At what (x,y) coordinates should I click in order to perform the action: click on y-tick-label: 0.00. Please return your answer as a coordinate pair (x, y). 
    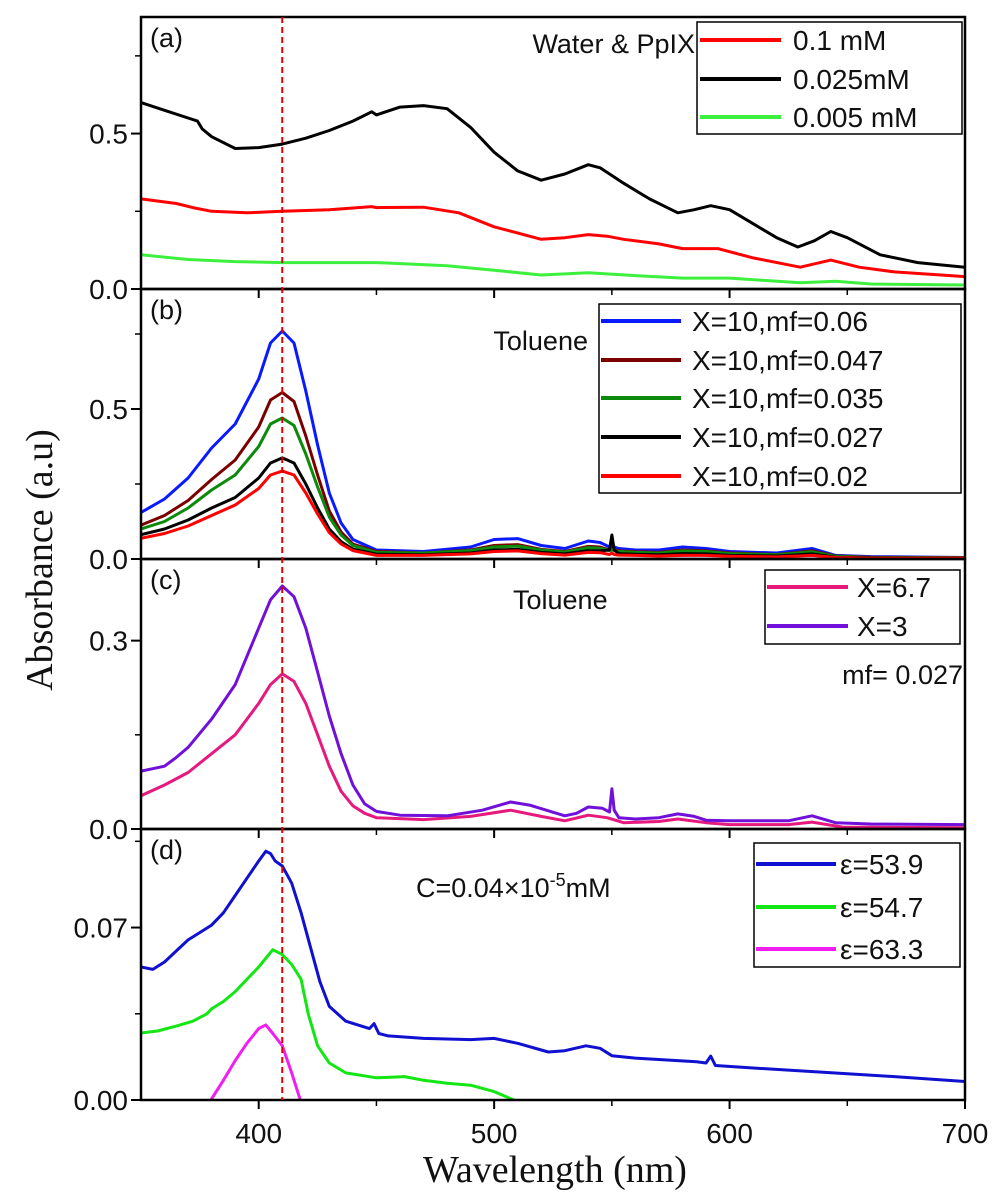
    Looking at the image, I should click on (101, 1100).